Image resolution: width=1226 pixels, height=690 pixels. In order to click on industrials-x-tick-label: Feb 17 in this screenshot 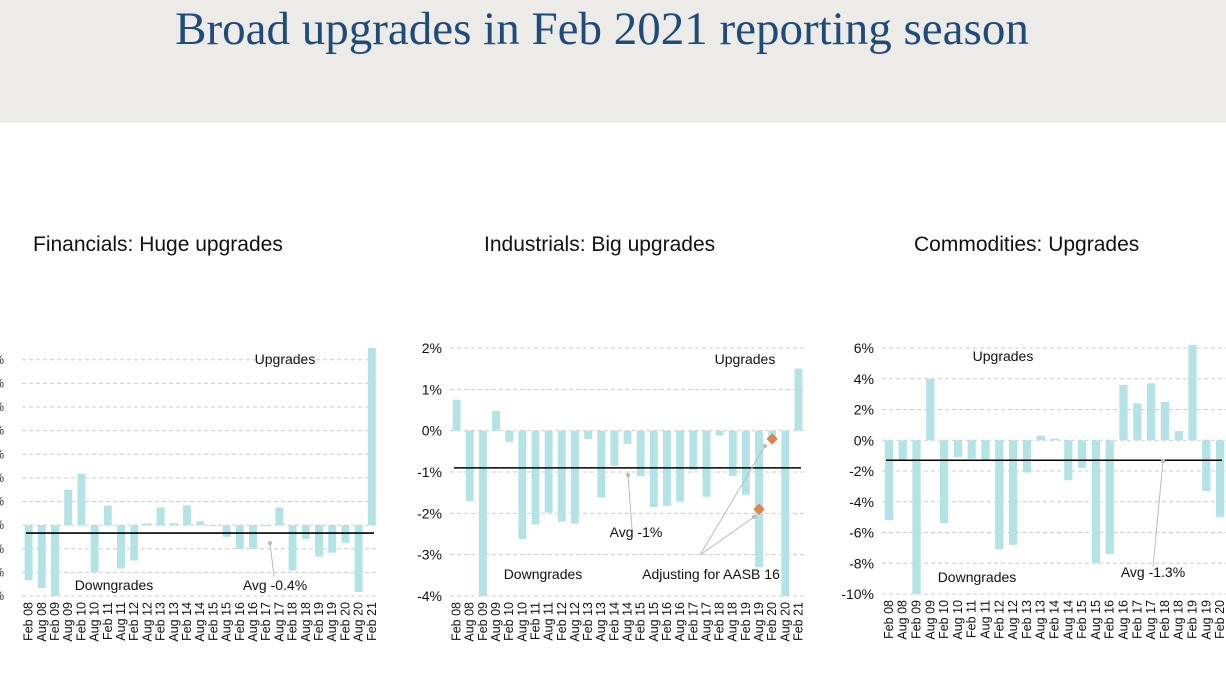, I will do `click(693, 621)`.